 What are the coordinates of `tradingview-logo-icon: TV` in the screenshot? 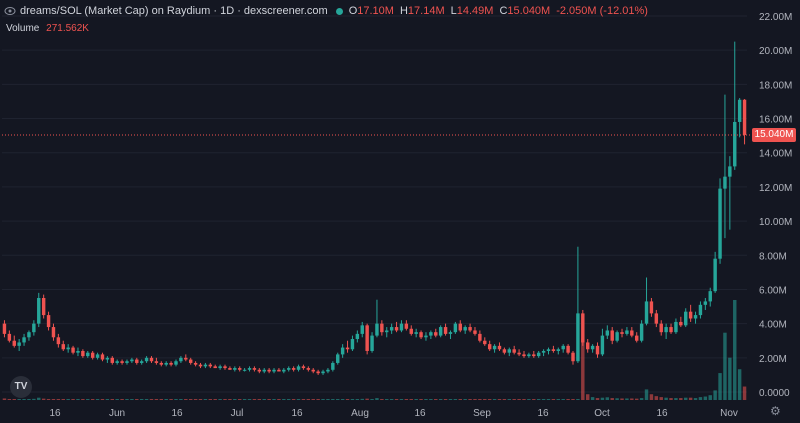 It's located at (21, 387).